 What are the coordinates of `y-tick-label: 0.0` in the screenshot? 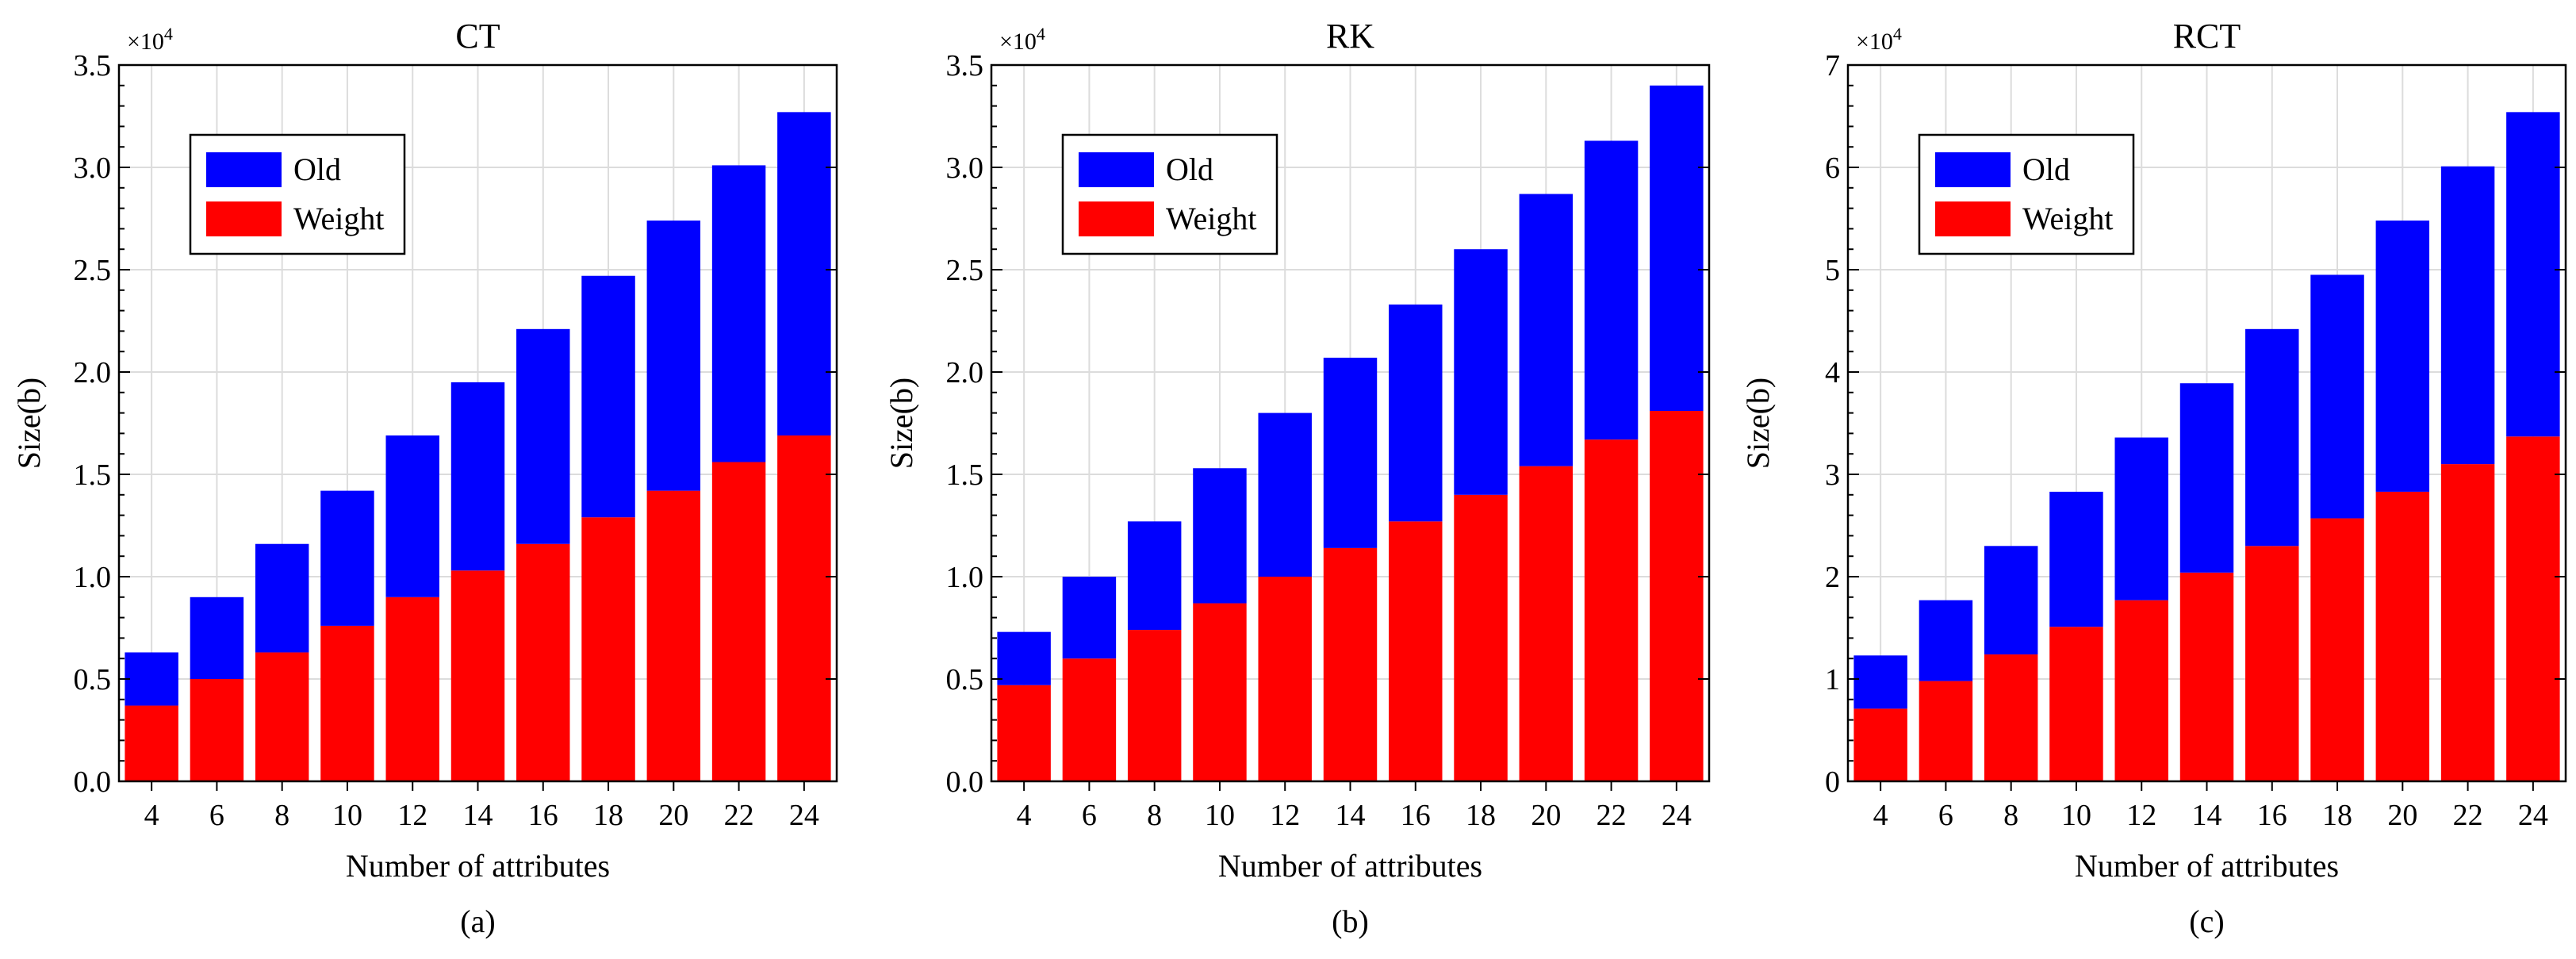 It's located at (965, 782).